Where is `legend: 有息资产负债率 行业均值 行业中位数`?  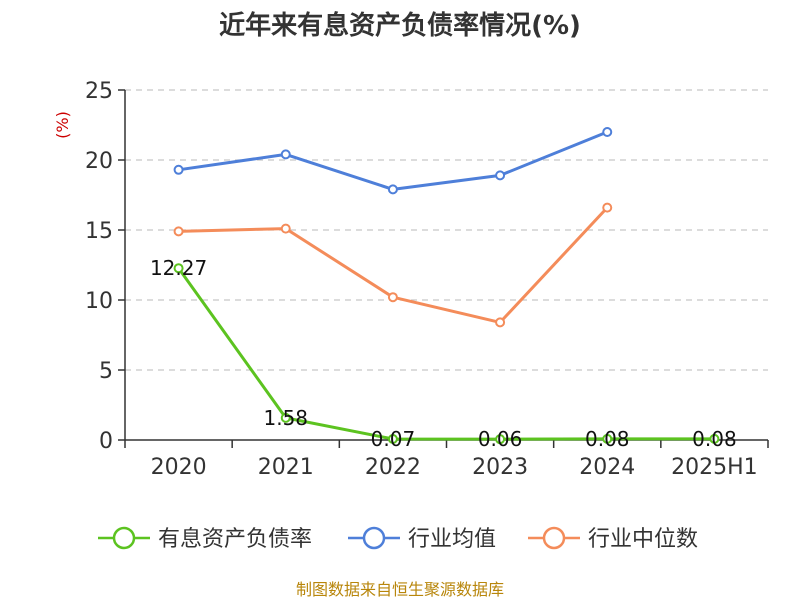
legend: 有息资产负债率 行业均值 行业中位数 is located at coordinates (398, 539).